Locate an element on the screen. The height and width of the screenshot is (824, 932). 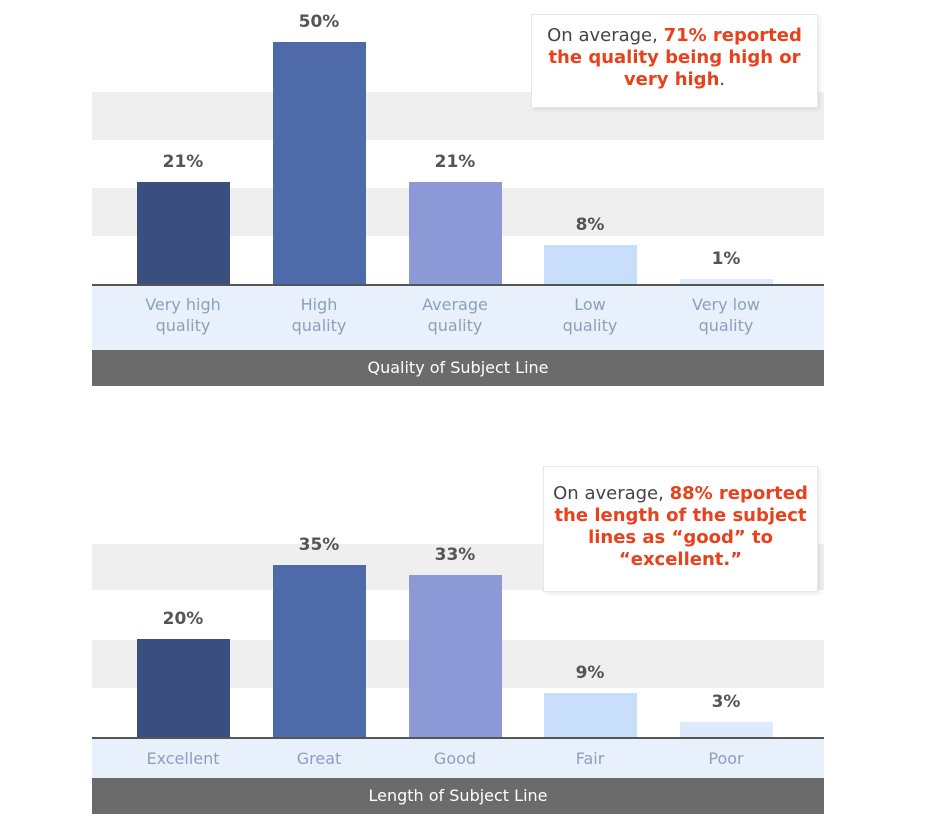
x-axis-title: Quality of Subject Line is located at coordinates (458, 368).